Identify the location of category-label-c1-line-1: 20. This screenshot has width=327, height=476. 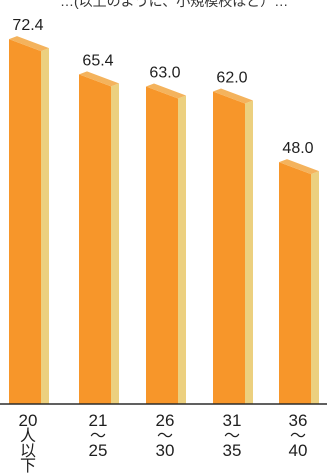
(28, 420).